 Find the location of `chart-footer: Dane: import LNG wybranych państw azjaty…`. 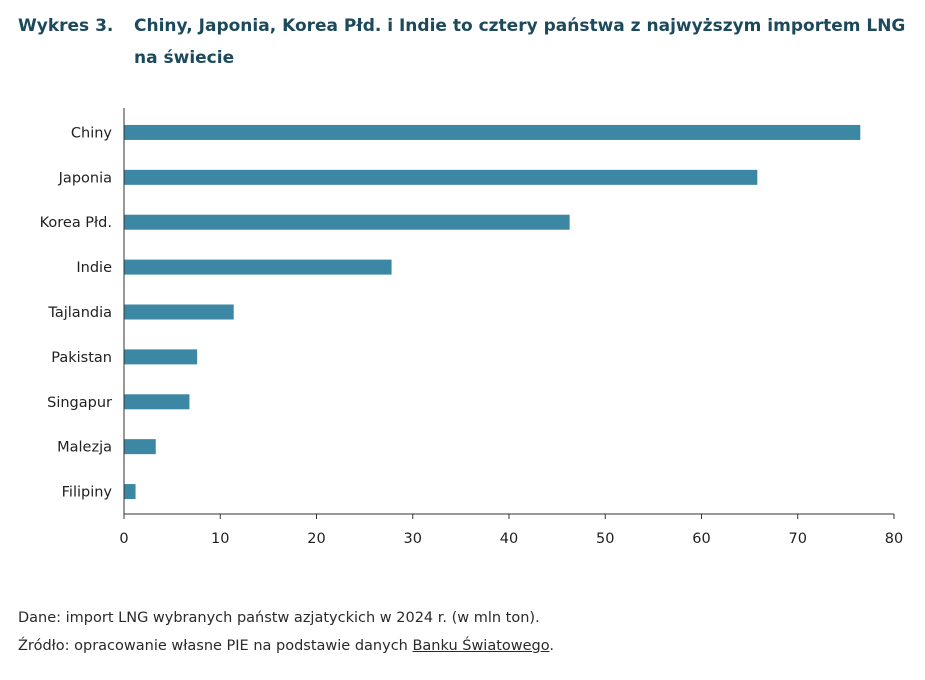

chart-footer: Dane: import LNG wybranych państw azjaty… is located at coordinates (286, 632).